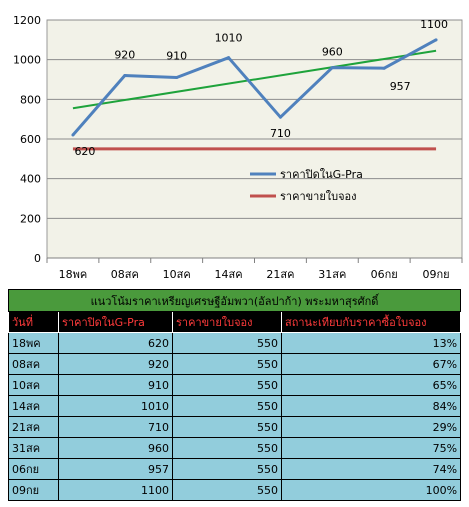 Image resolution: width=469 pixels, height=507 pixels. I want to click on trendline, so click(254, 79).